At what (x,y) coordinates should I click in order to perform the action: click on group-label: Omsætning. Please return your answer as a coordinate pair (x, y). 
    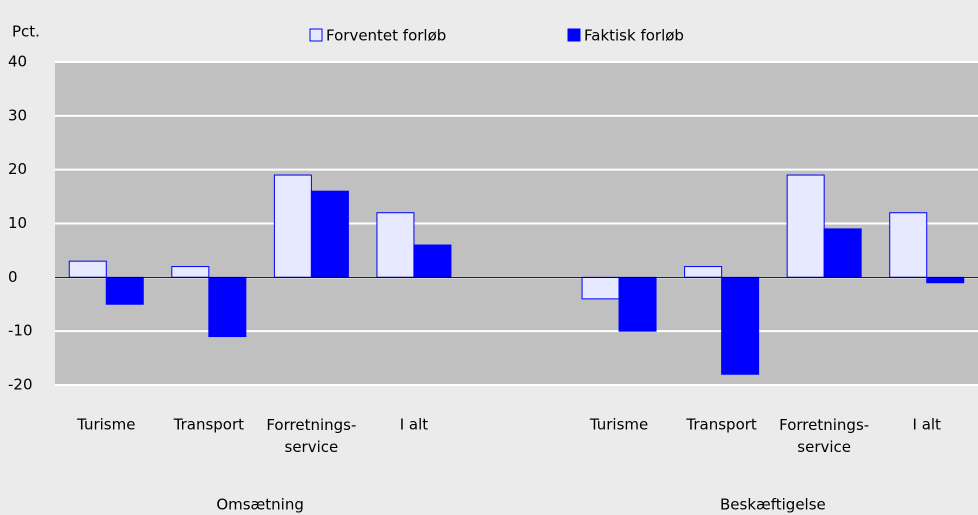
    Looking at the image, I should click on (260, 505).